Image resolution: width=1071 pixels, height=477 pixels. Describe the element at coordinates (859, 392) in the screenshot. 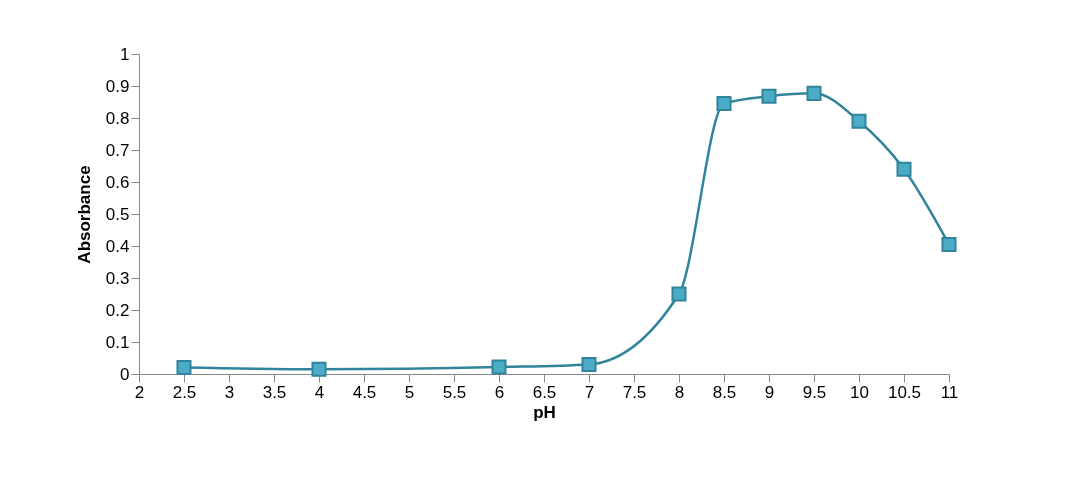

I see `x-tick-label: 10` at that location.